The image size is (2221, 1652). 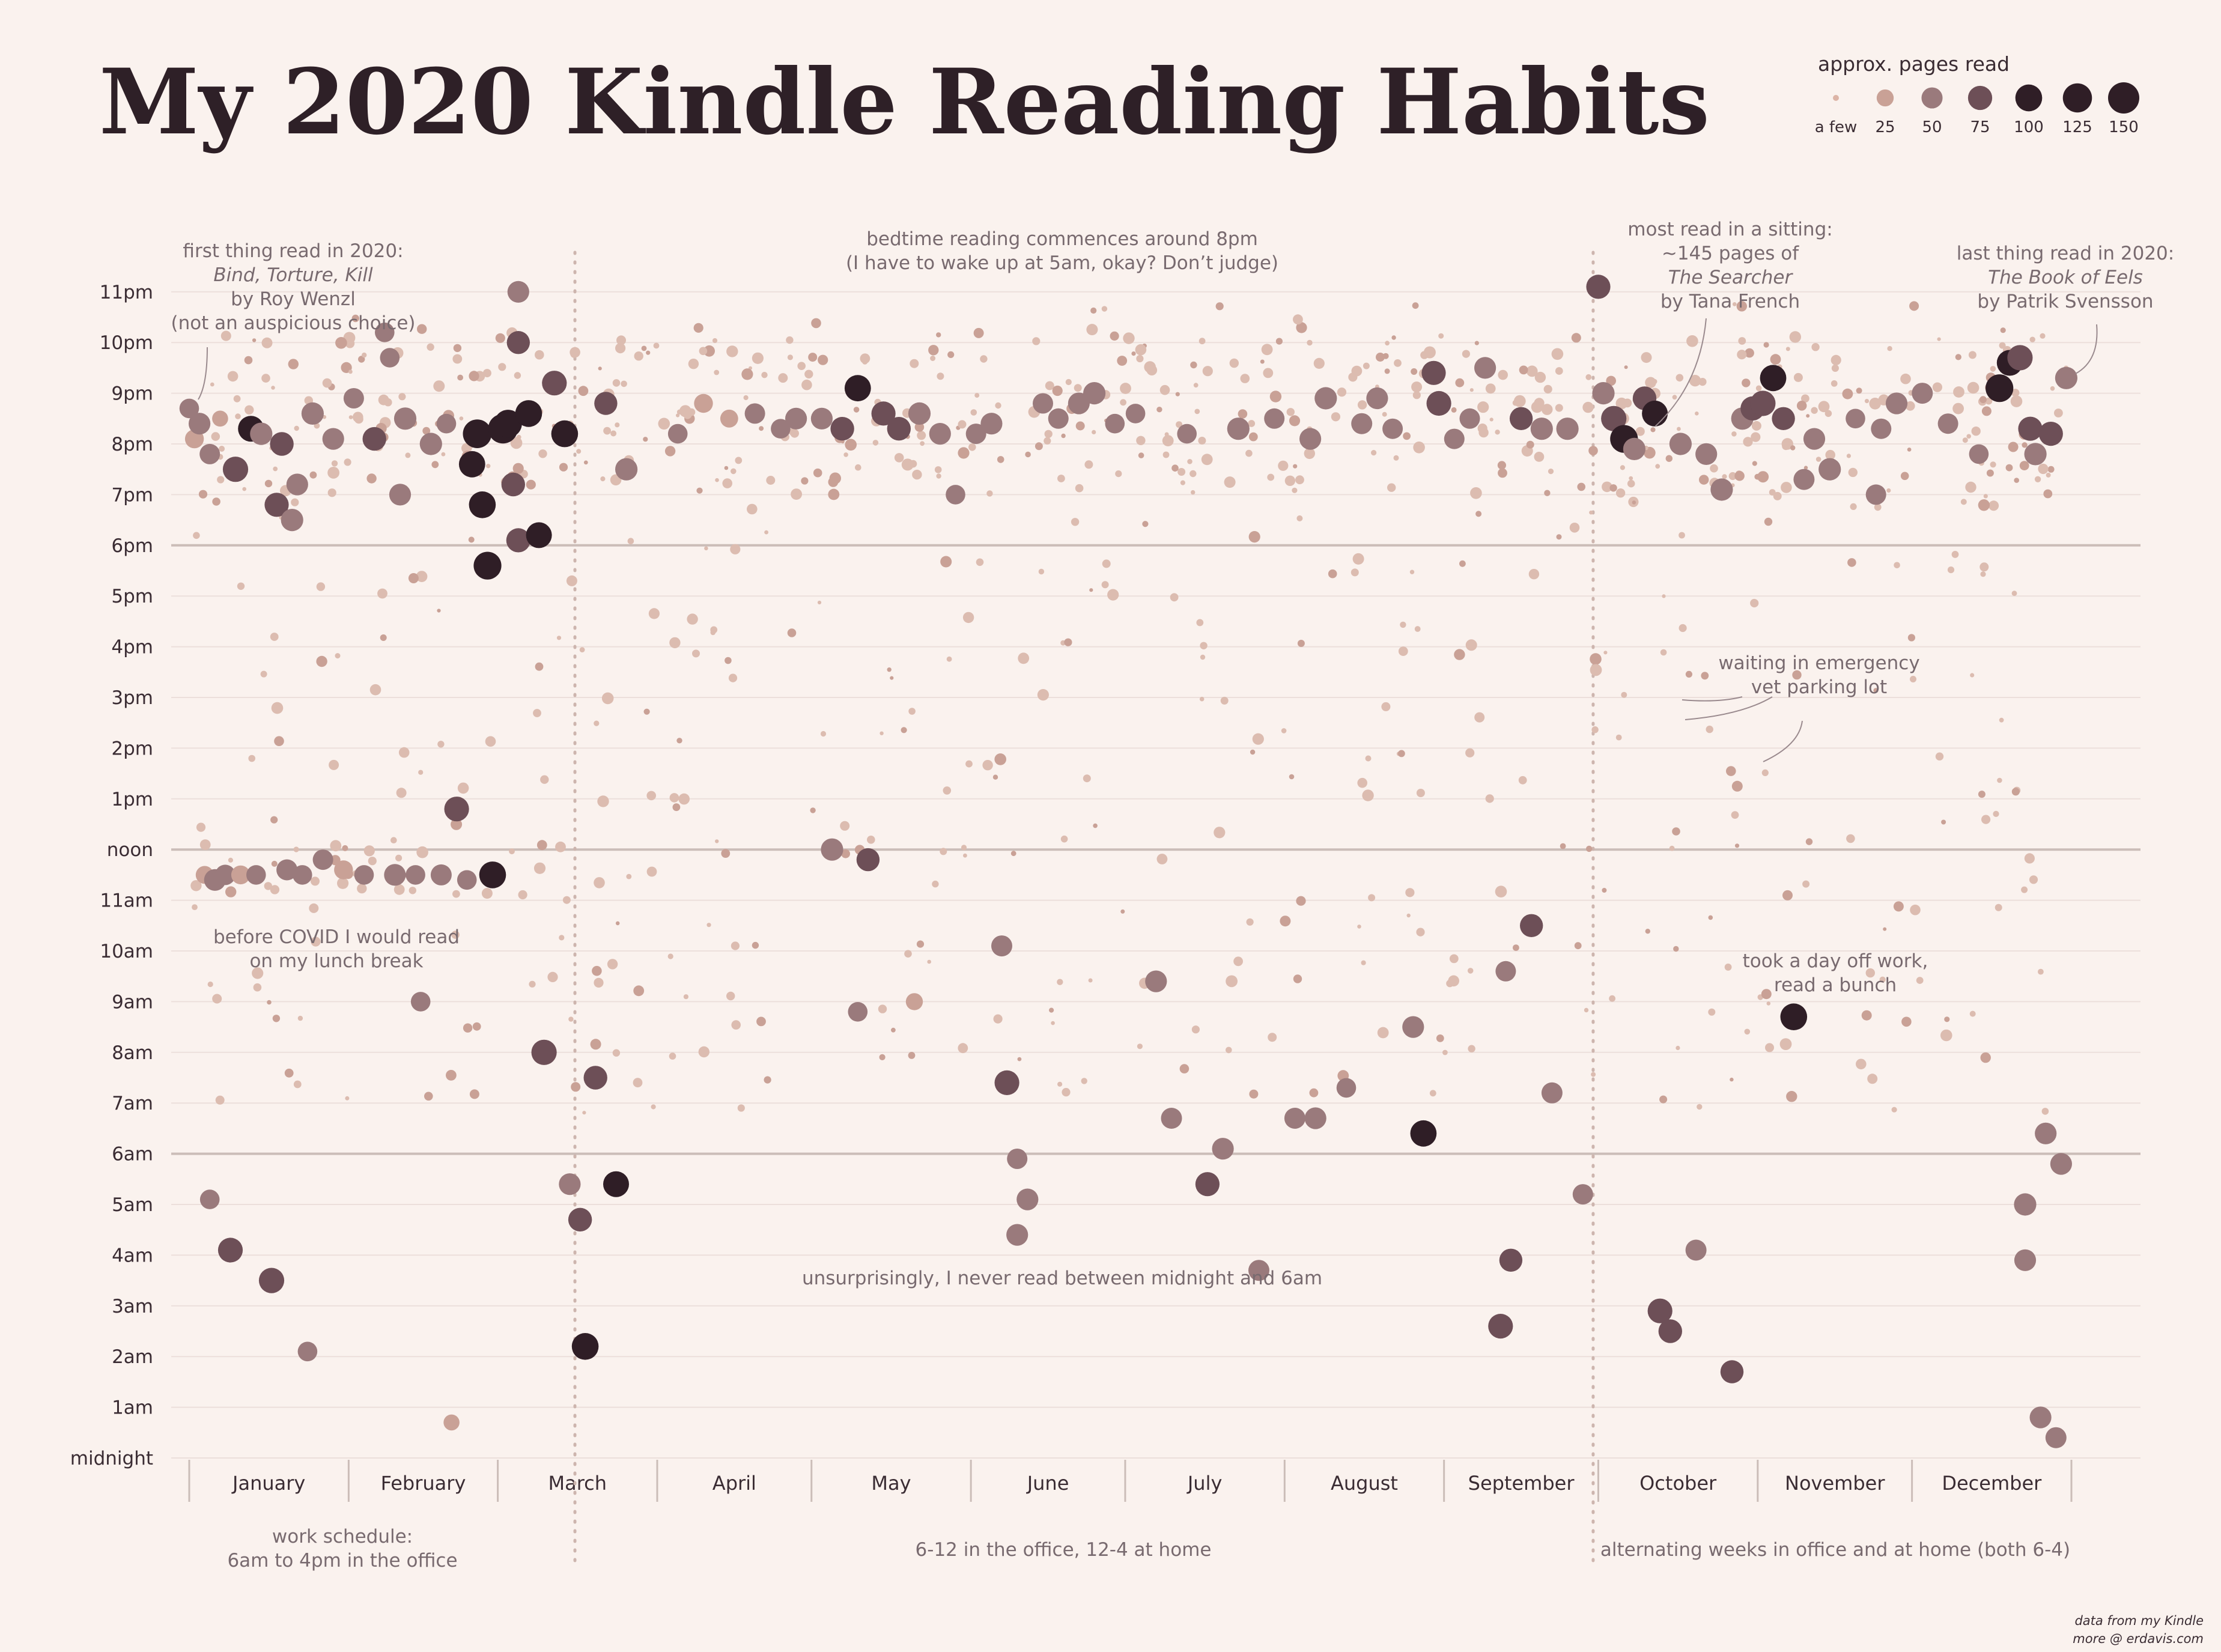 I want to click on y-tick-label: 9pm, so click(x=132, y=394).